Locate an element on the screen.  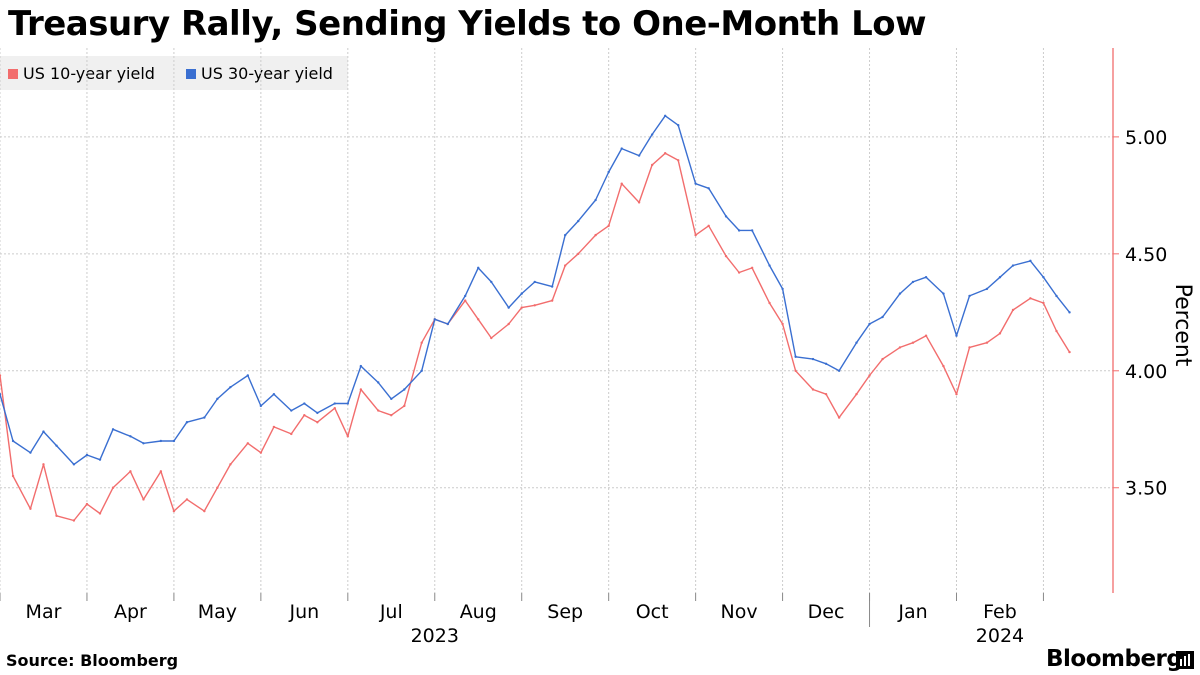
bloomberg-logo: Bloomberg is located at coordinates (1114, 659).